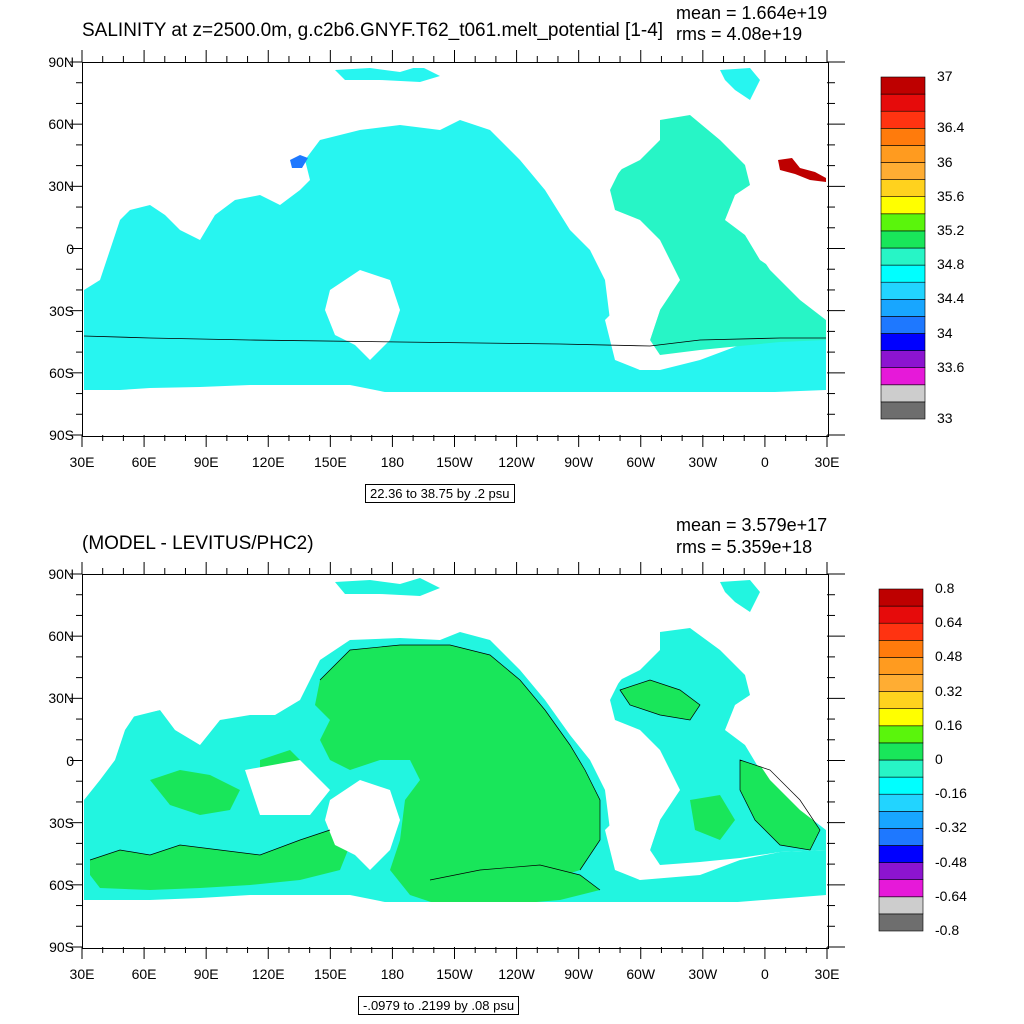 This screenshot has height=1024, width=1024. What do you see at coordinates (752, 13) in the screenshot?
I see `top-mean: mean = 1.664e+19` at bounding box center [752, 13].